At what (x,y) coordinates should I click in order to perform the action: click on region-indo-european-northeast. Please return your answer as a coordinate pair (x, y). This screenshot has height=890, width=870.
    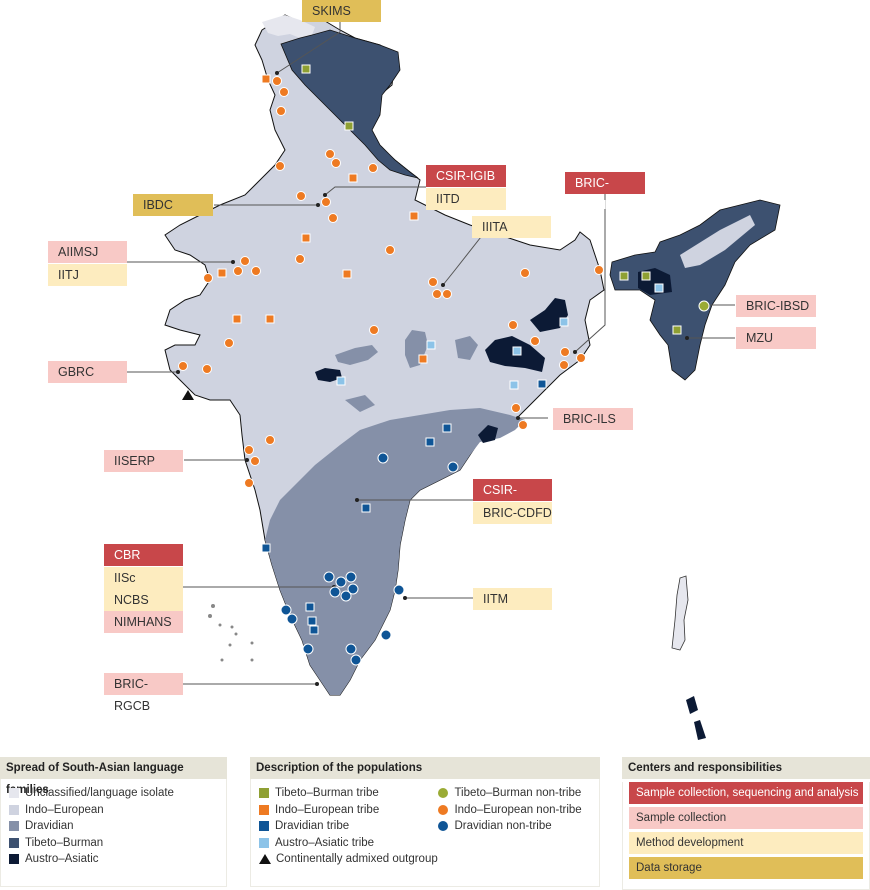
    Looking at the image, I should click on (717, 241).